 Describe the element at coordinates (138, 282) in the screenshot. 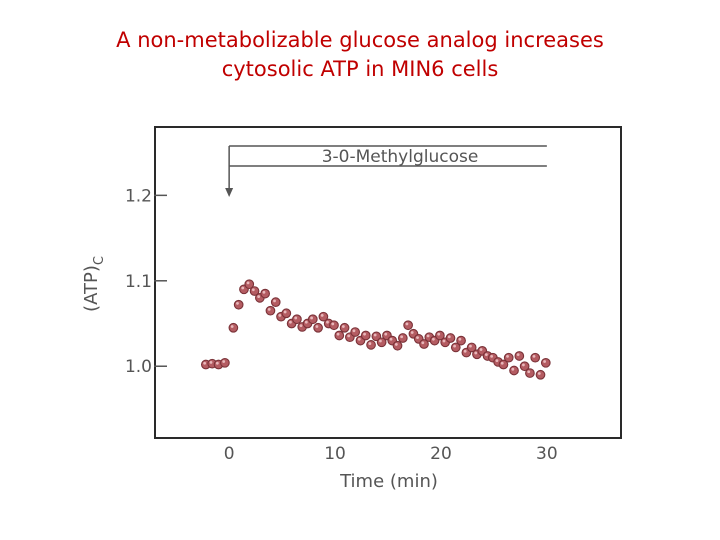

I see `y-tick-label: 1.1` at that location.